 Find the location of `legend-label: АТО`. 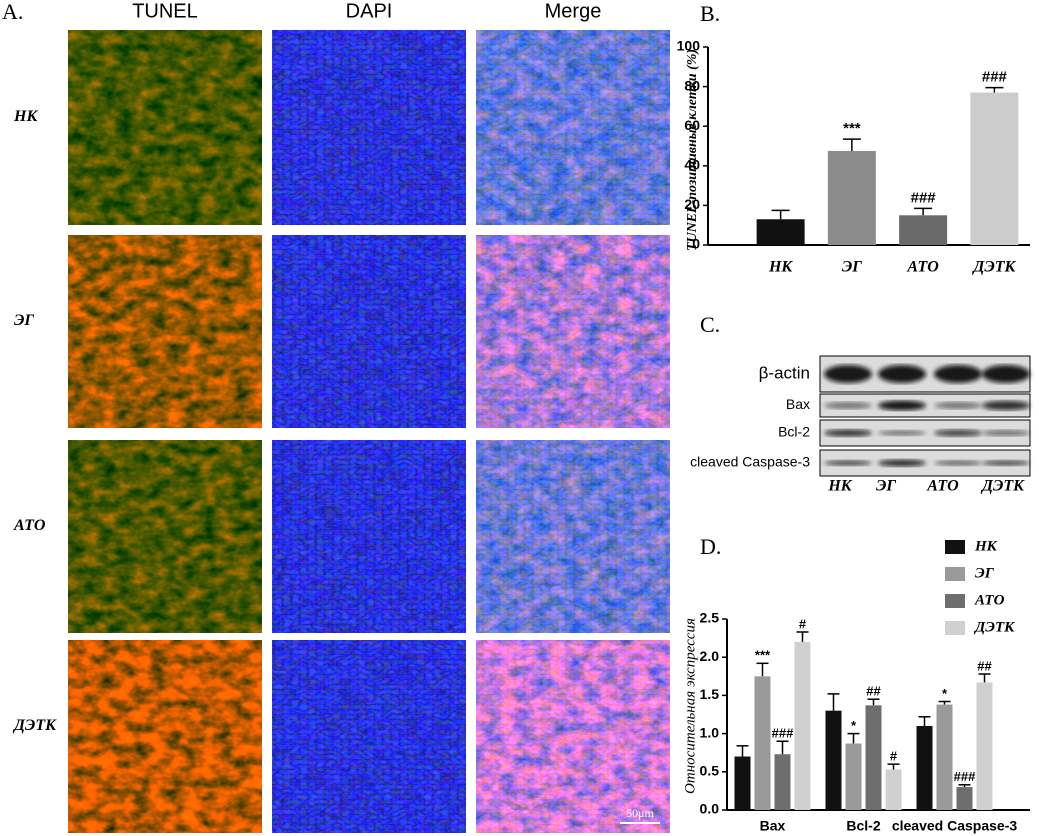

legend-label: АТО is located at coordinates (989, 600).